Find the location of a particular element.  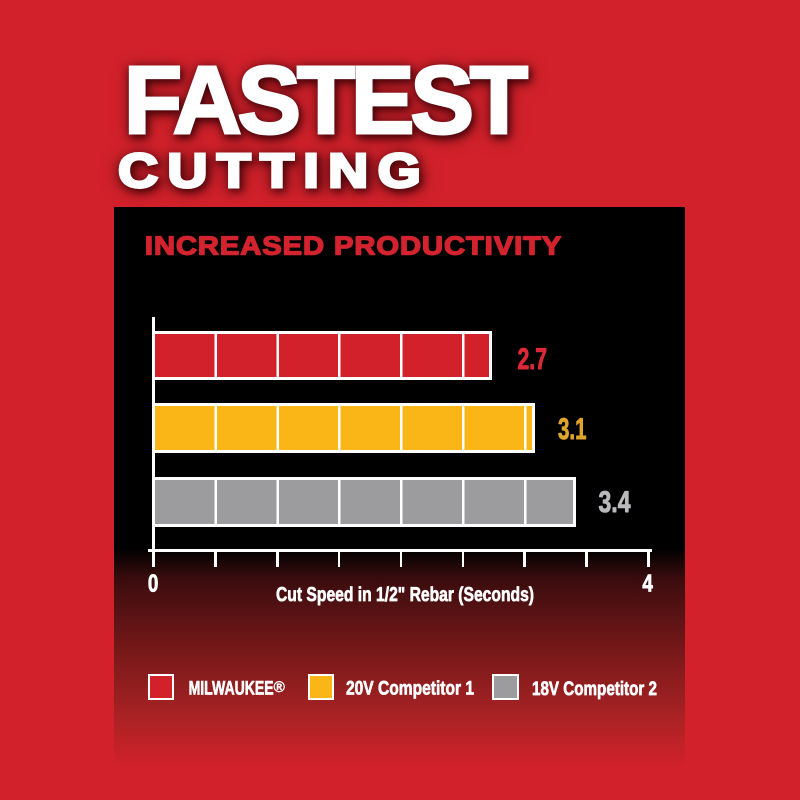

svg-text: 3.4 is located at coordinates (615, 502).